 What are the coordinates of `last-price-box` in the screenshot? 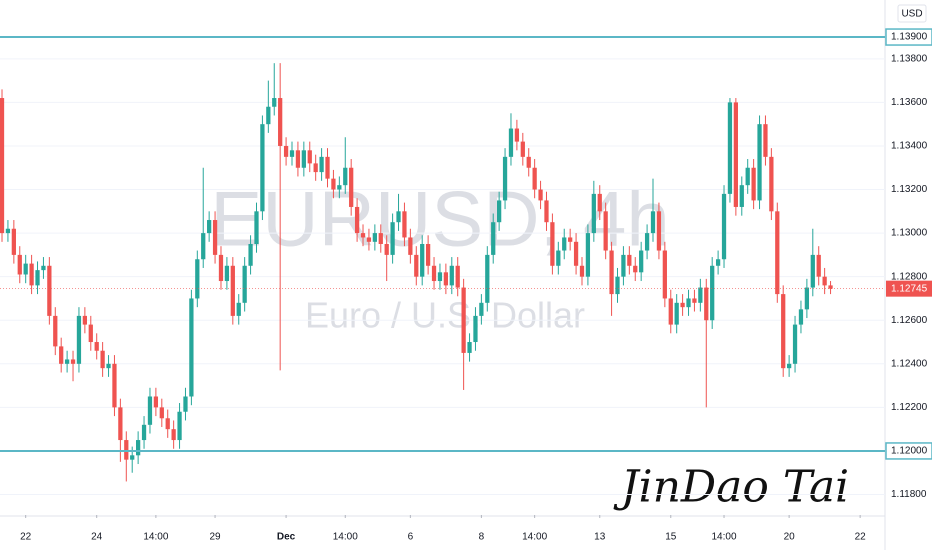 It's located at (909, 288).